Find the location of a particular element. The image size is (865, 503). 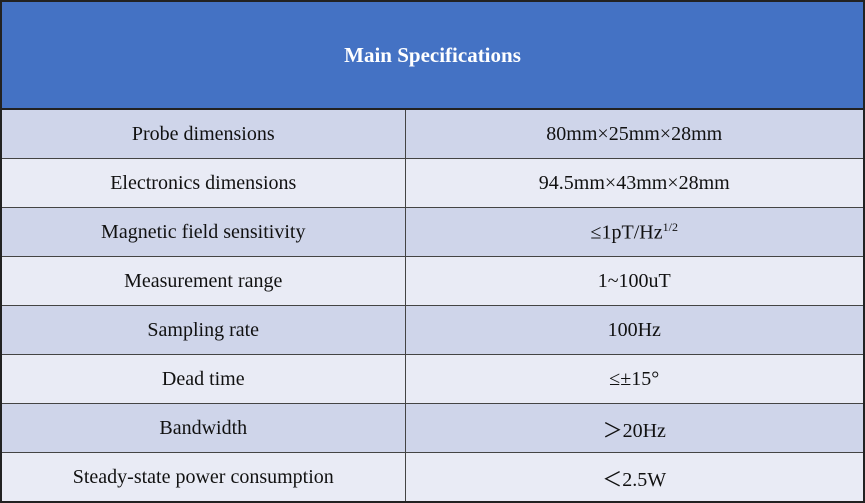

spec-row: Magnetic field sensitivity ≤1pT/Hz1/2 is located at coordinates (432, 232).